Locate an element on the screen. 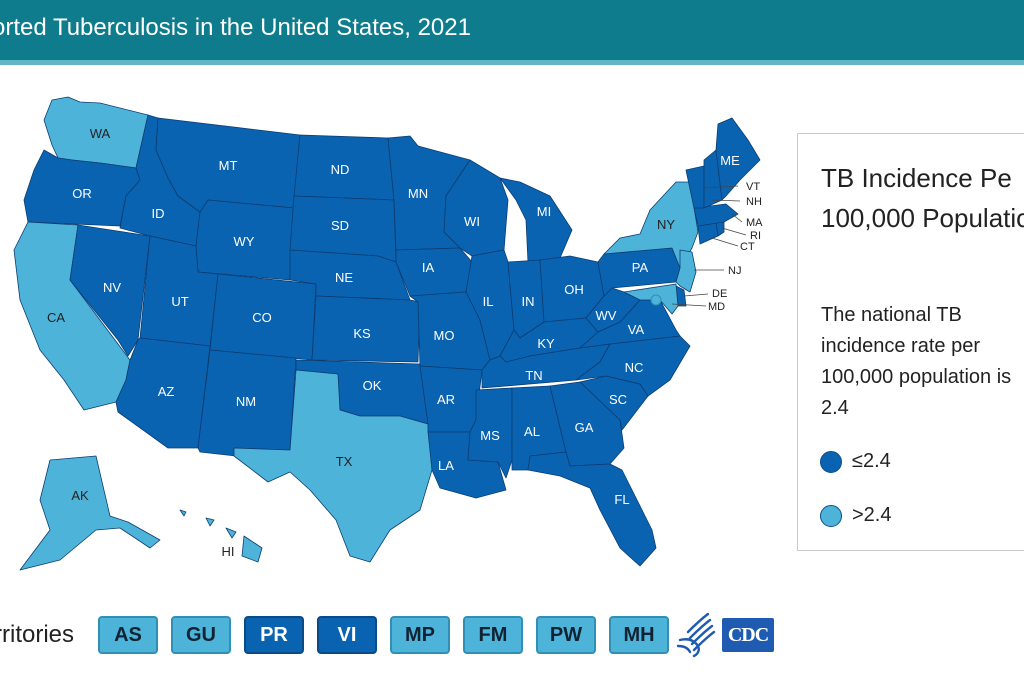  state-ME is located at coordinates (738, 159).